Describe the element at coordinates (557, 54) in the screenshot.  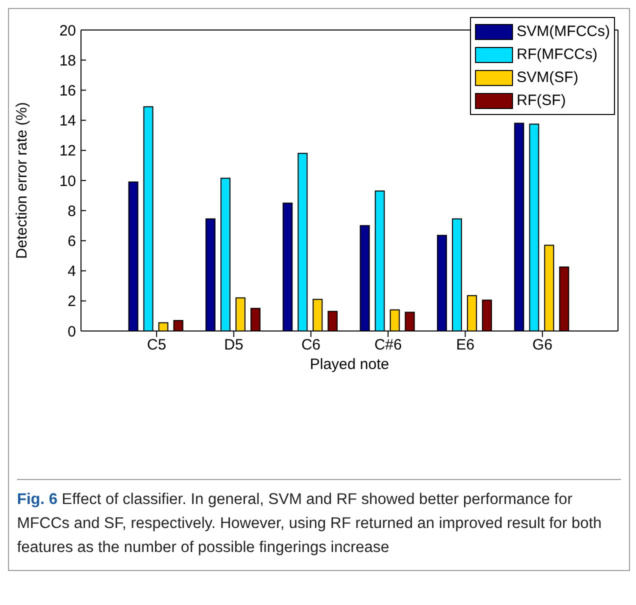
I see `legend-label: RF(MFCCs)` at that location.